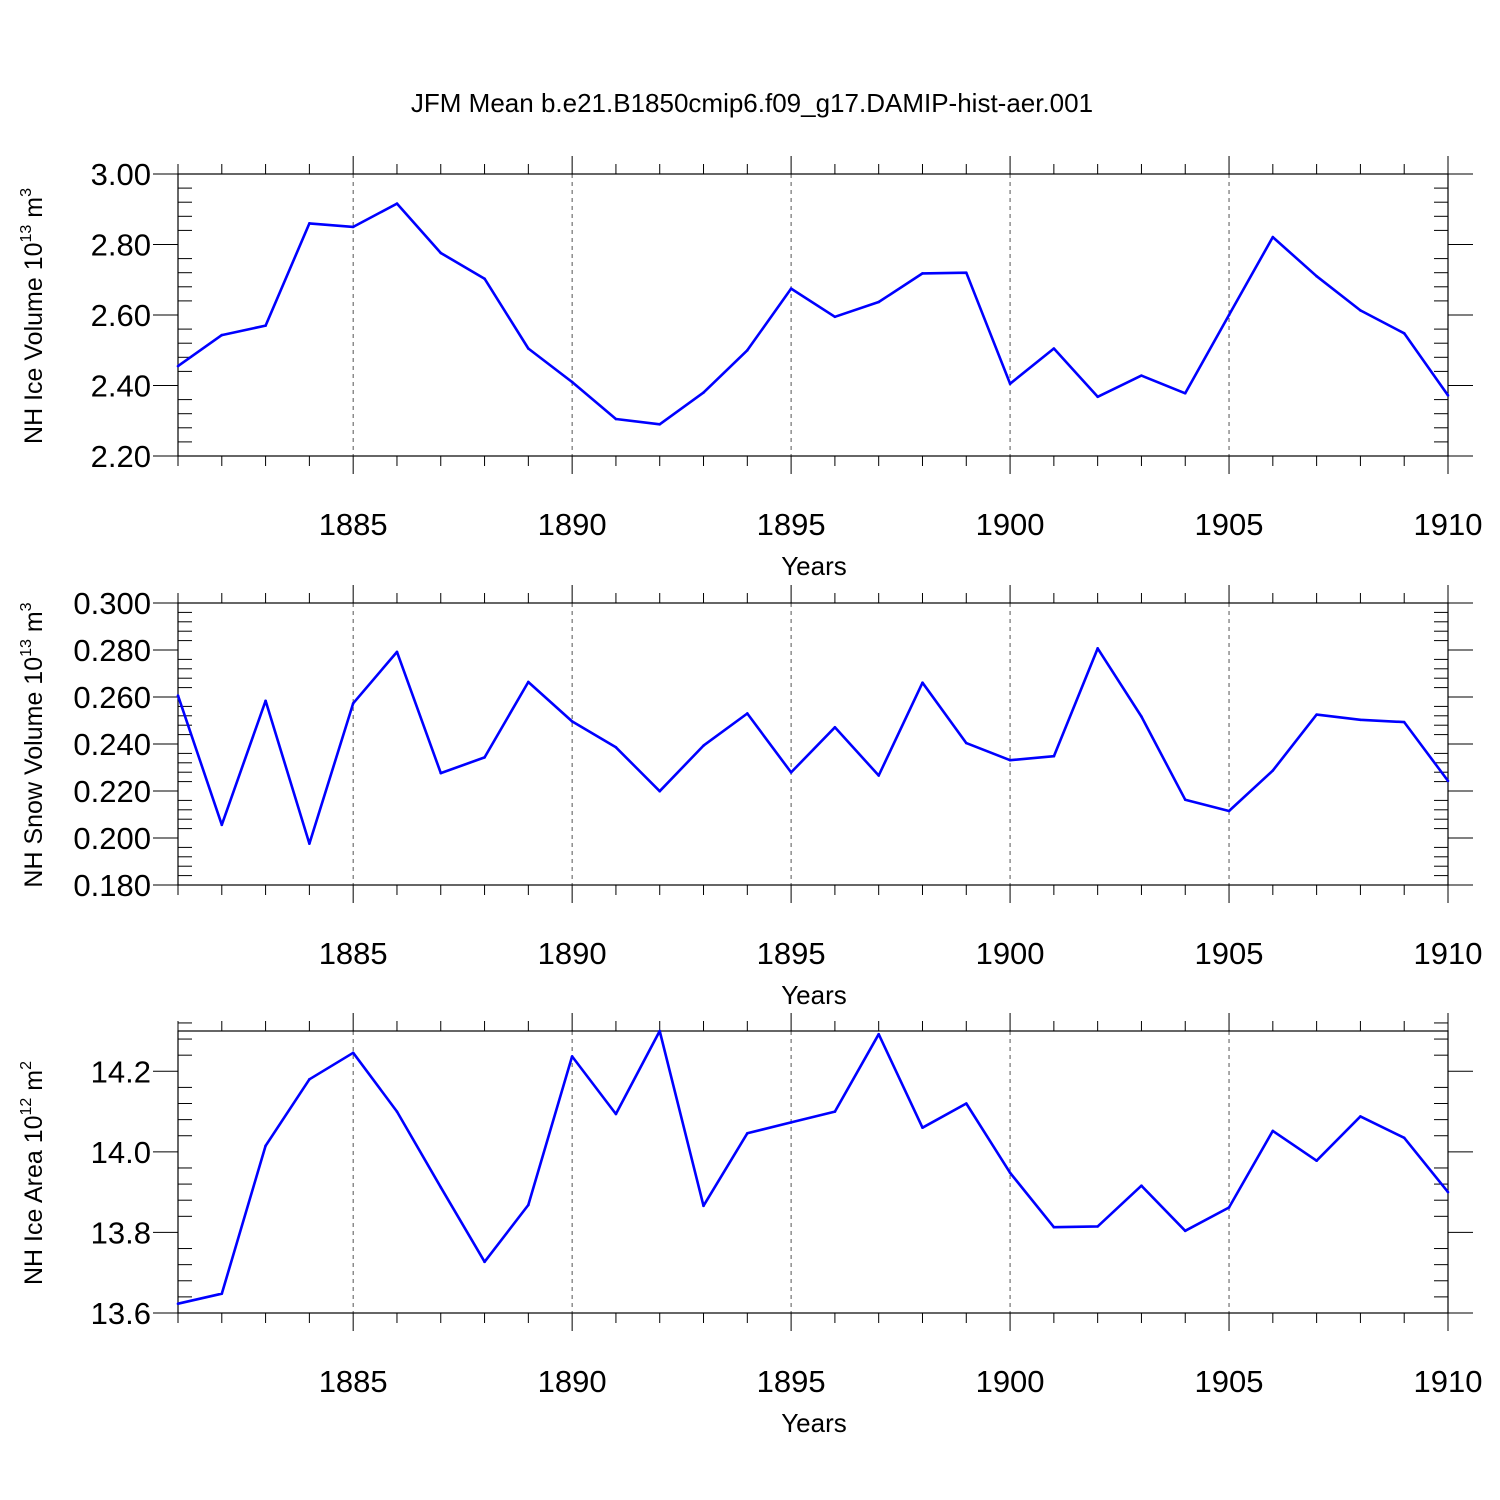  I want to click on y-tick-label: 14.0, so click(121, 1152).